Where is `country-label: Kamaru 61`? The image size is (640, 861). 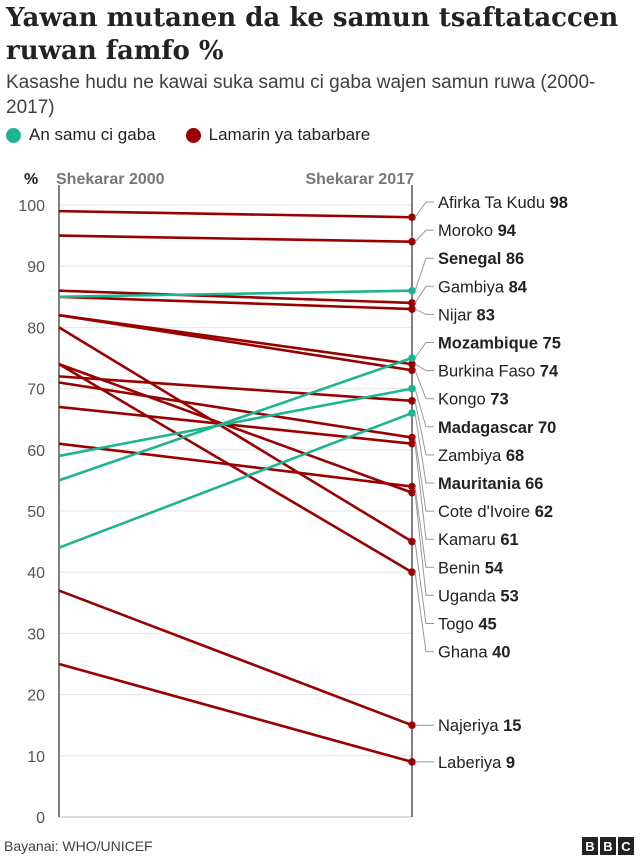
country-label: Kamaru 61 is located at coordinates (478, 540).